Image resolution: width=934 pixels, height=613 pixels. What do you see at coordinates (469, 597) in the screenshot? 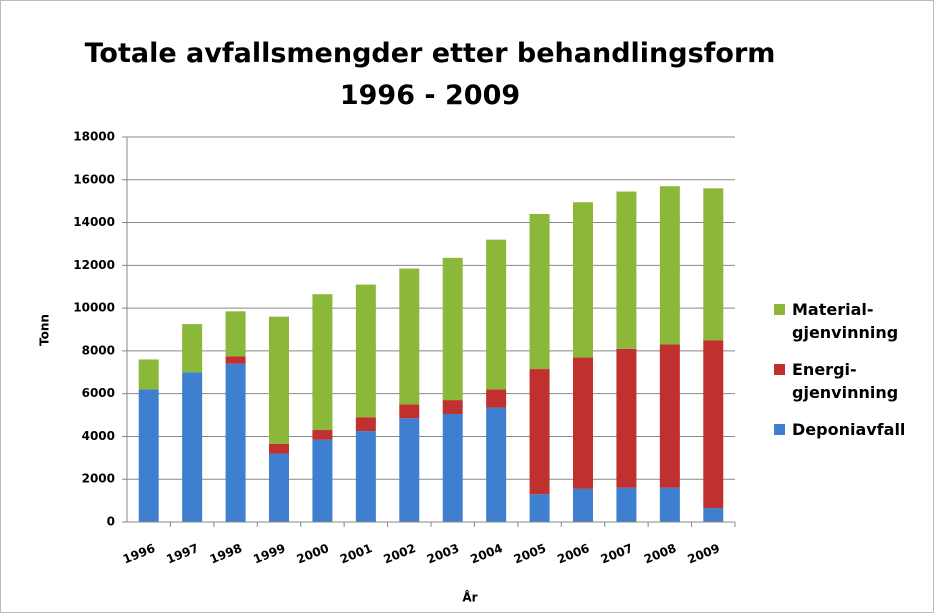
I see `x-axis-label: År` at bounding box center [469, 597].